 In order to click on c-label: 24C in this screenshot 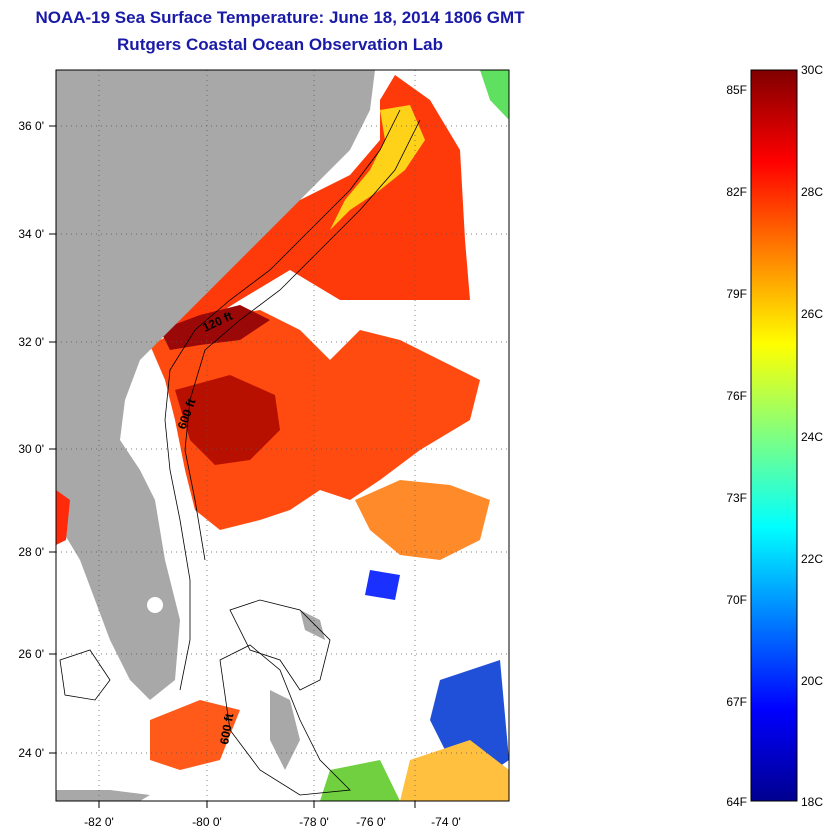, I will do `click(812, 437)`.